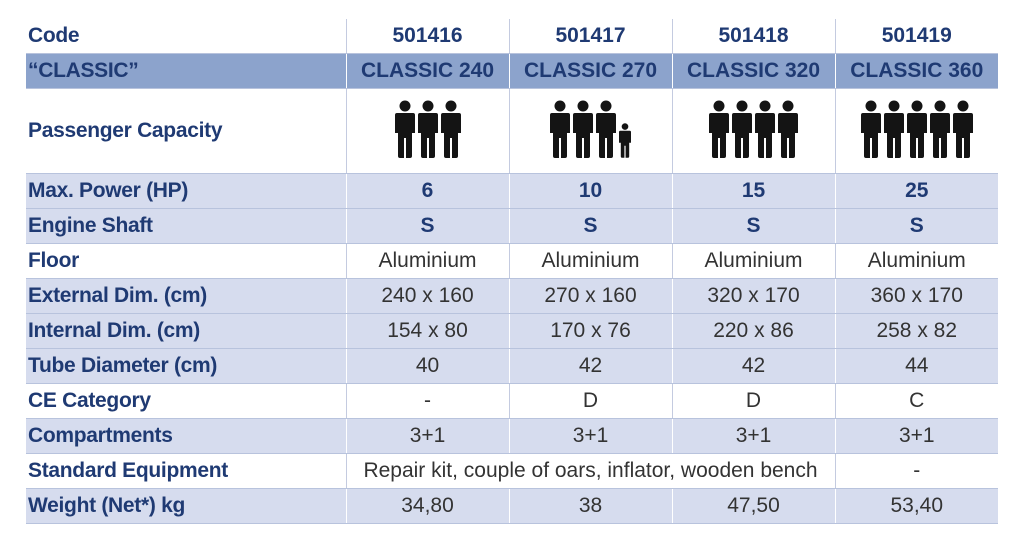 This screenshot has height=559, width=1024. What do you see at coordinates (427, 191) in the screenshot?
I see `value-cell: 6` at bounding box center [427, 191].